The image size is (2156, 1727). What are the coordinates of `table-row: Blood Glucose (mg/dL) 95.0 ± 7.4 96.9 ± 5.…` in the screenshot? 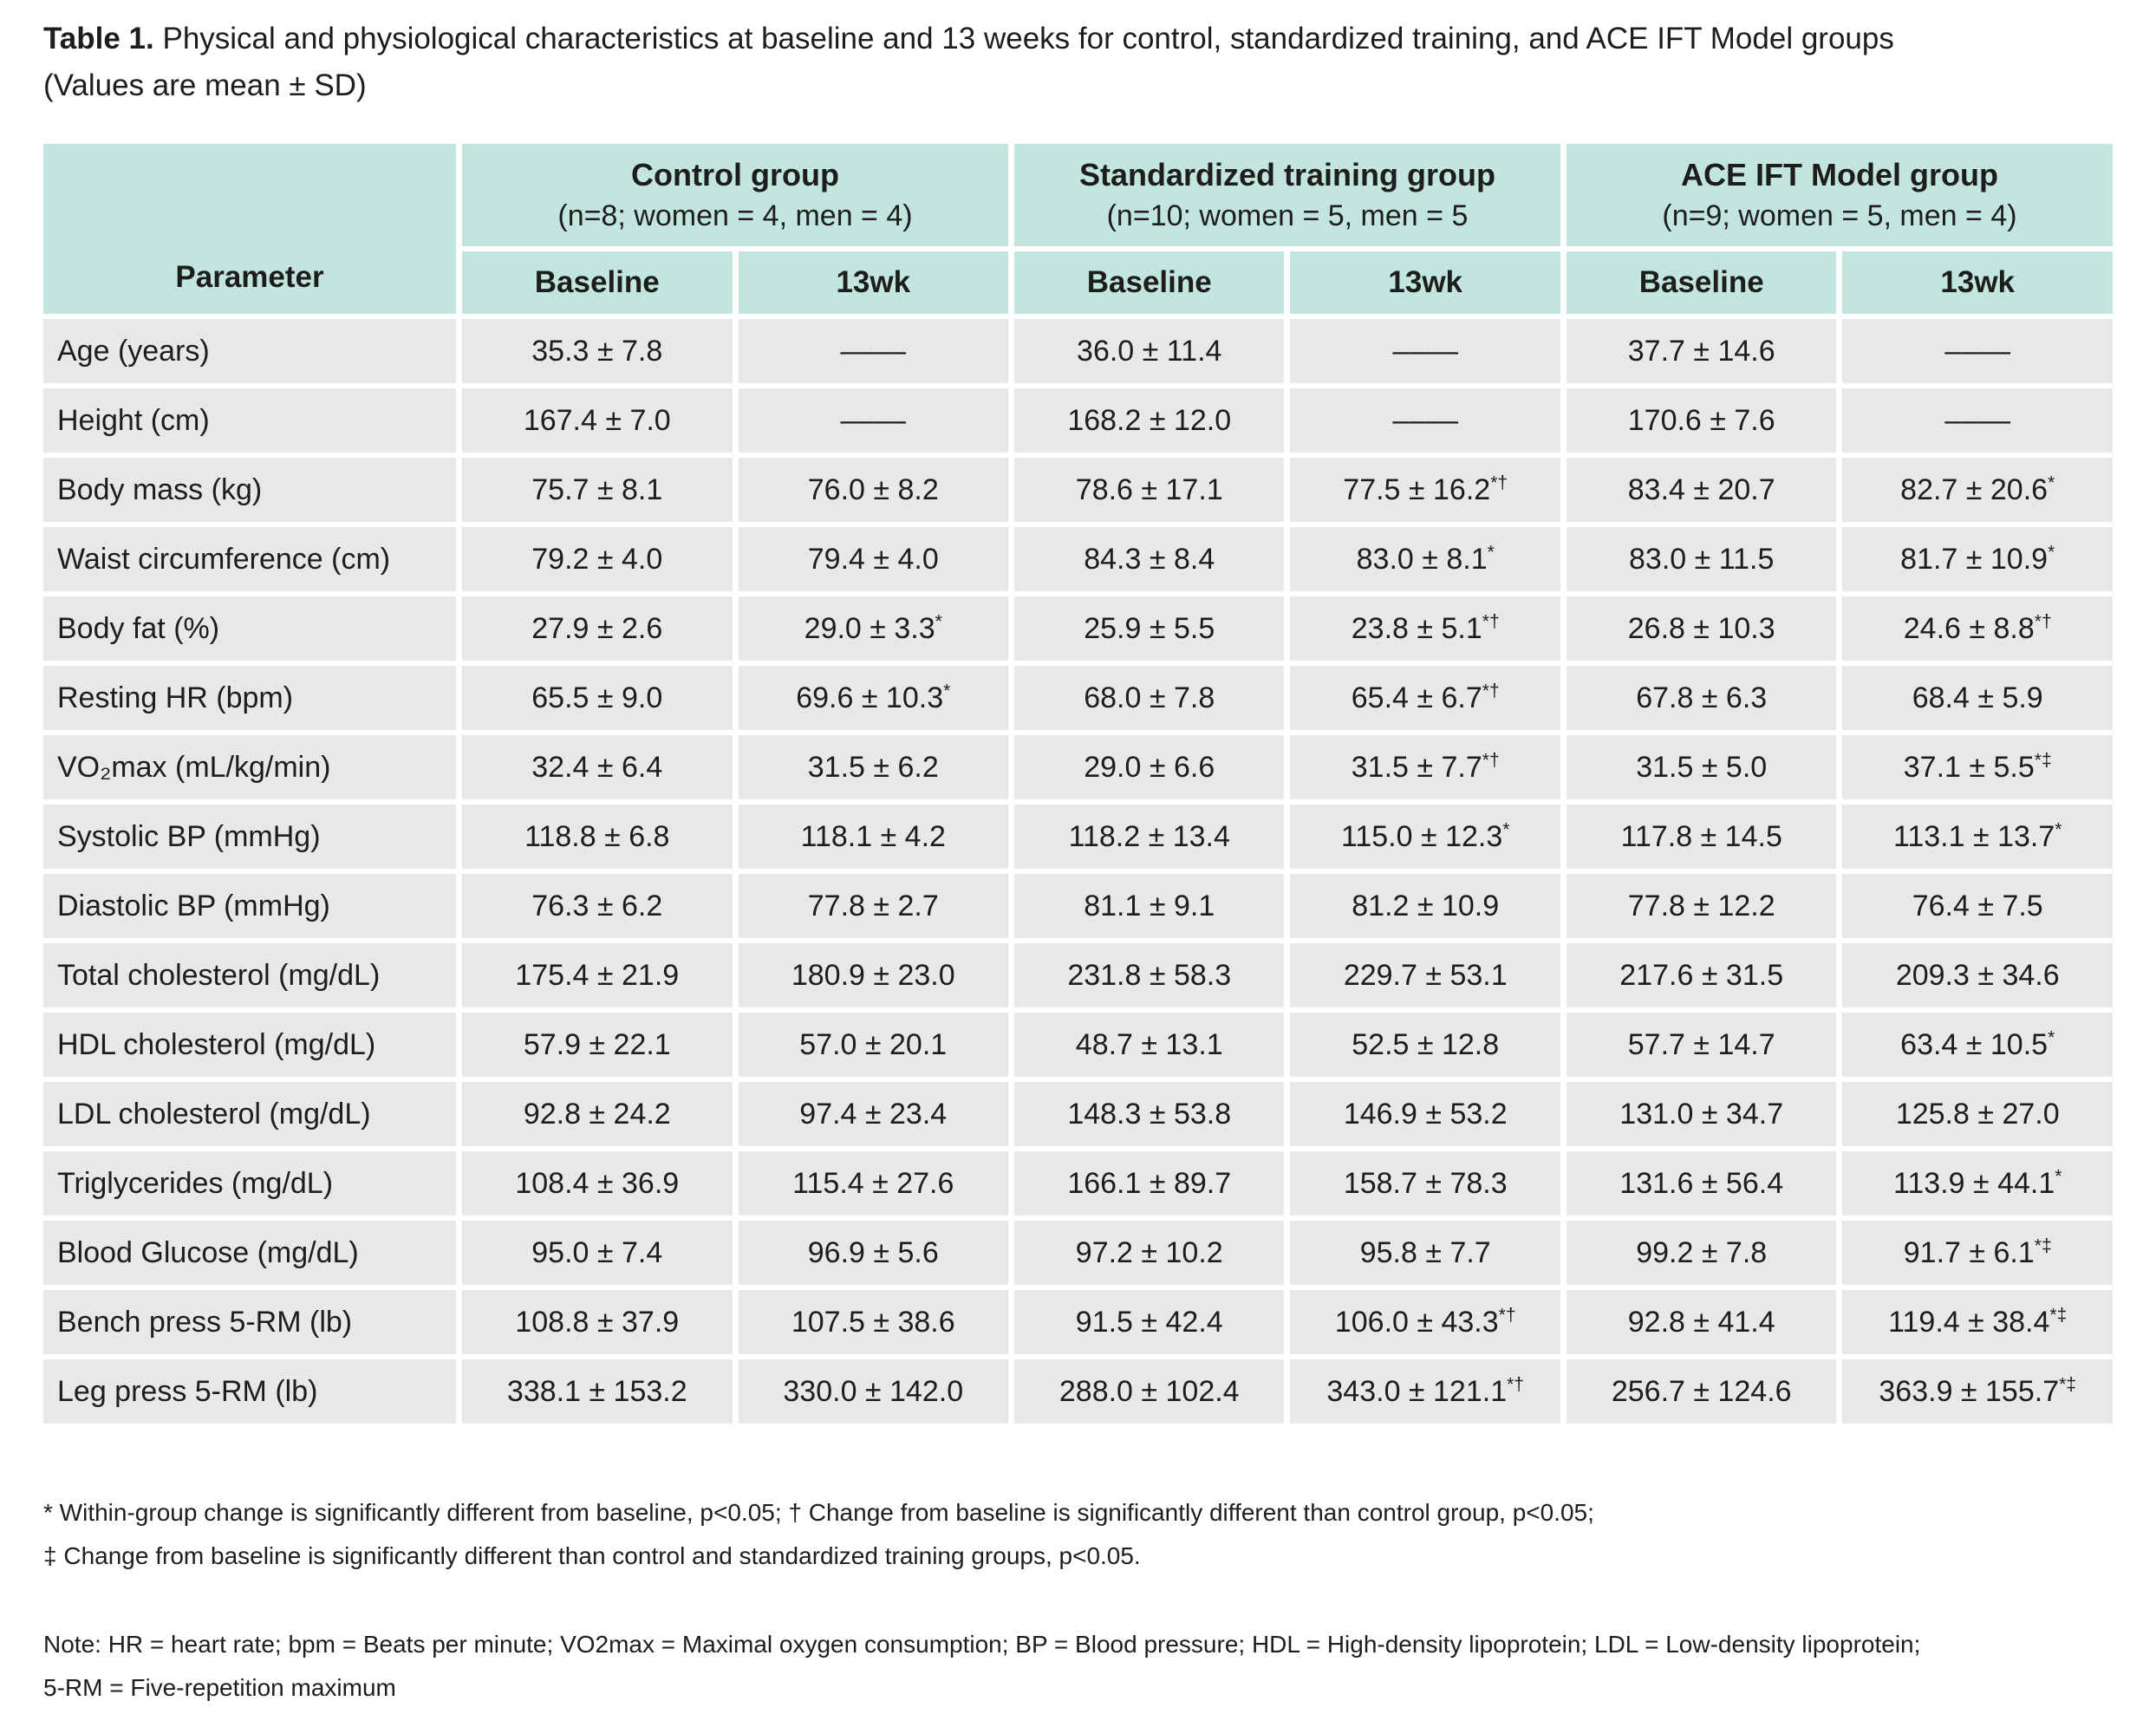 It's located at (1078, 1253).